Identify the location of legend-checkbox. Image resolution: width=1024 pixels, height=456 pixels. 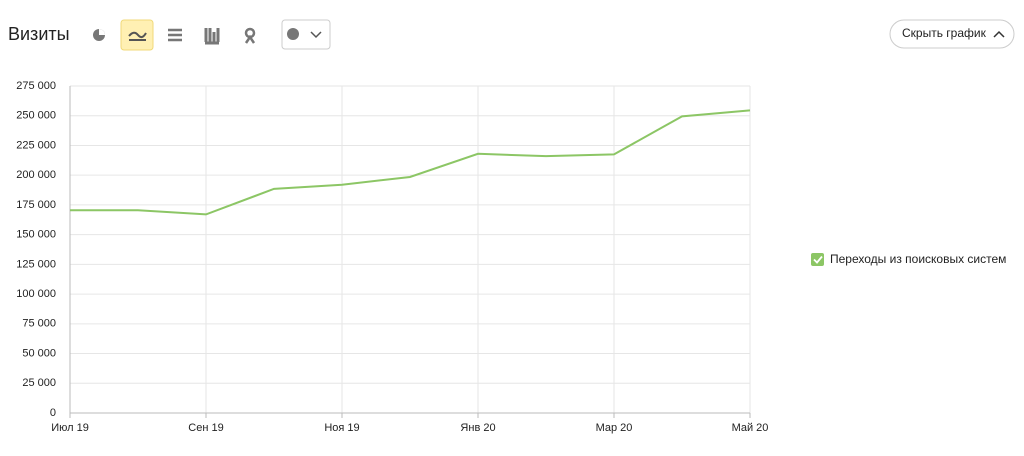
(817, 259).